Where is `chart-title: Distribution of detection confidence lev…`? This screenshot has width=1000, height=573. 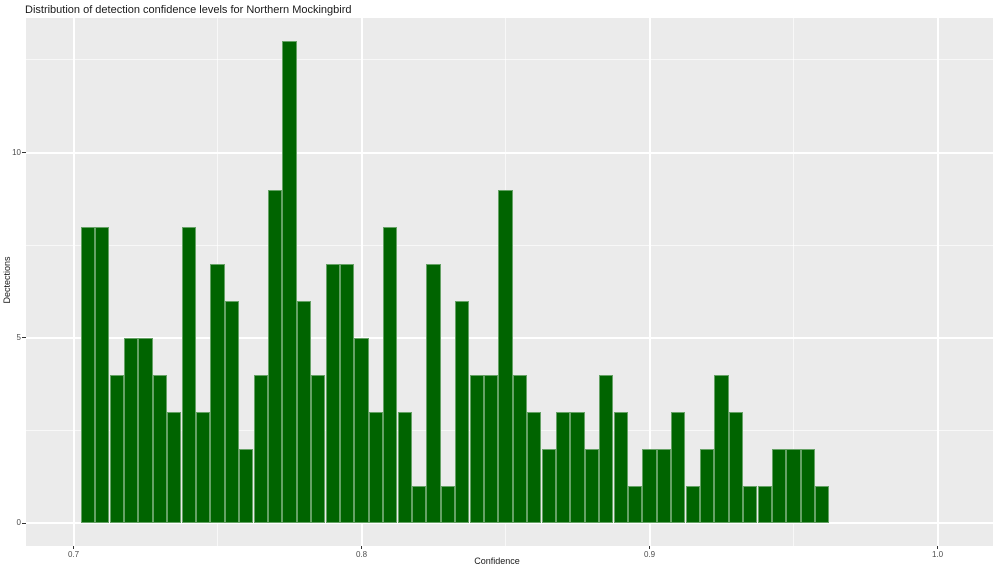 chart-title: Distribution of detection confidence lev… is located at coordinates (188, 10).